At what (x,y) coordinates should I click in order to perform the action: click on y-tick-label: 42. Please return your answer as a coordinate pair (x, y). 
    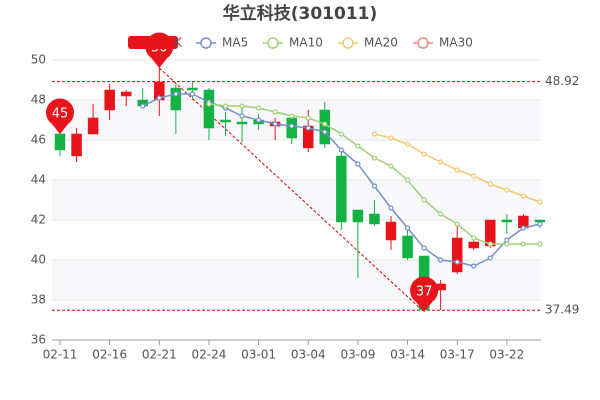
    Looking at the image, I should click on (38, 220).